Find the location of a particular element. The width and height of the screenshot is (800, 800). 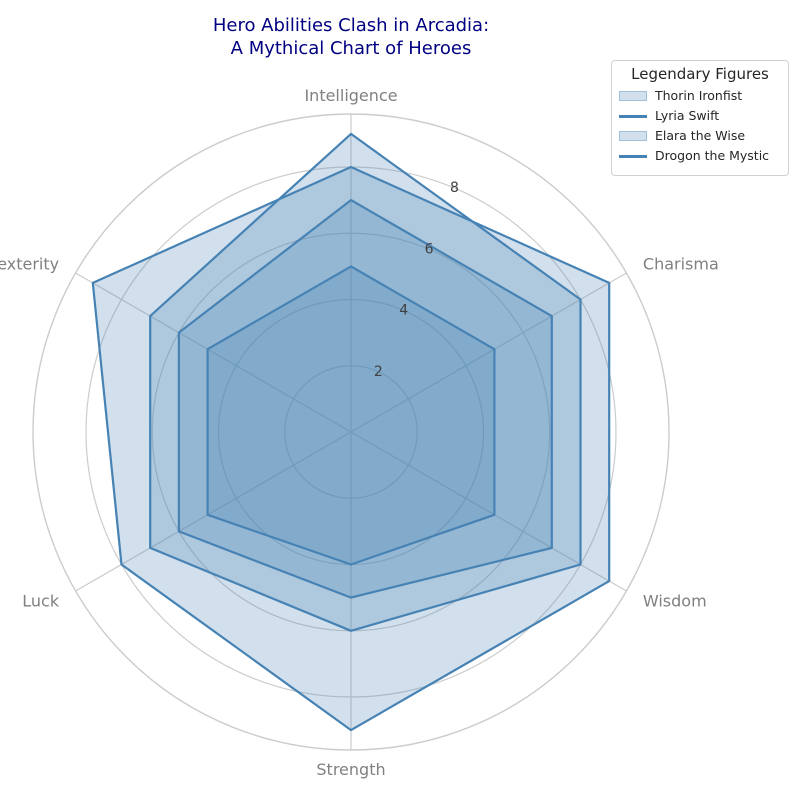

legend-item-drogon: Drogon the Mystic is located at coordinates (700, 157).